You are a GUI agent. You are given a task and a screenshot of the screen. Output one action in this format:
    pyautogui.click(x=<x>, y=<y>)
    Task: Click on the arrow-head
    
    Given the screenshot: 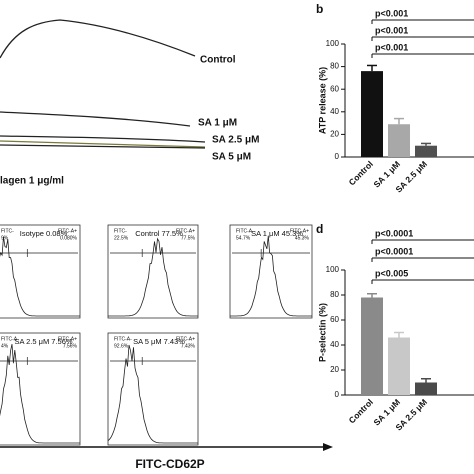 What is the action you would take?
    pyautogui.click(x=328, y=447)
    